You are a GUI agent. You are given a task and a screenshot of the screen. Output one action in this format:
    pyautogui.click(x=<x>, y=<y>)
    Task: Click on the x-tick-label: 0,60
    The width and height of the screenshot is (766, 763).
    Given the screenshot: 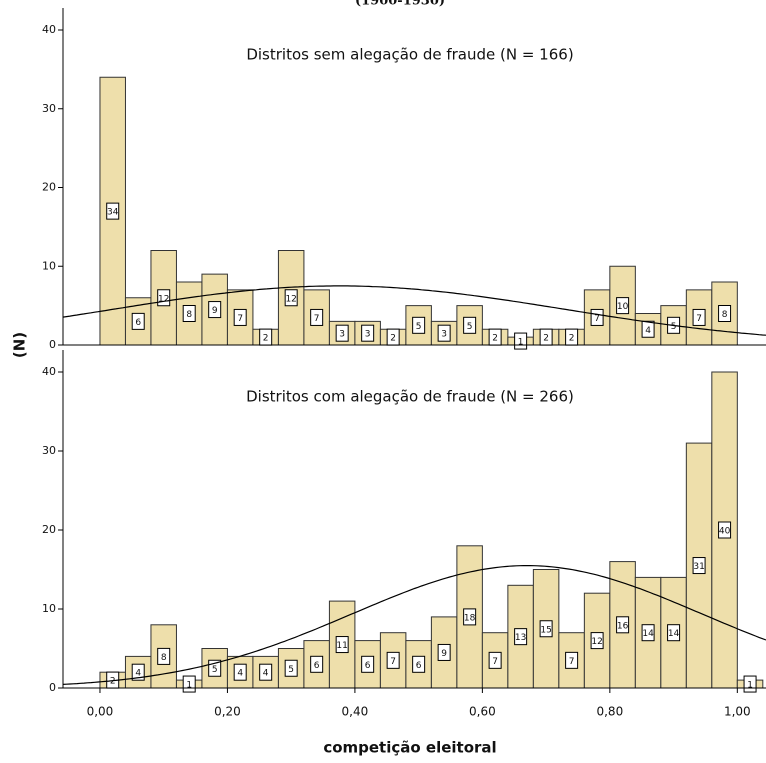 What is the action you would take?
    pyautogui.click(x=482, y=712)
    